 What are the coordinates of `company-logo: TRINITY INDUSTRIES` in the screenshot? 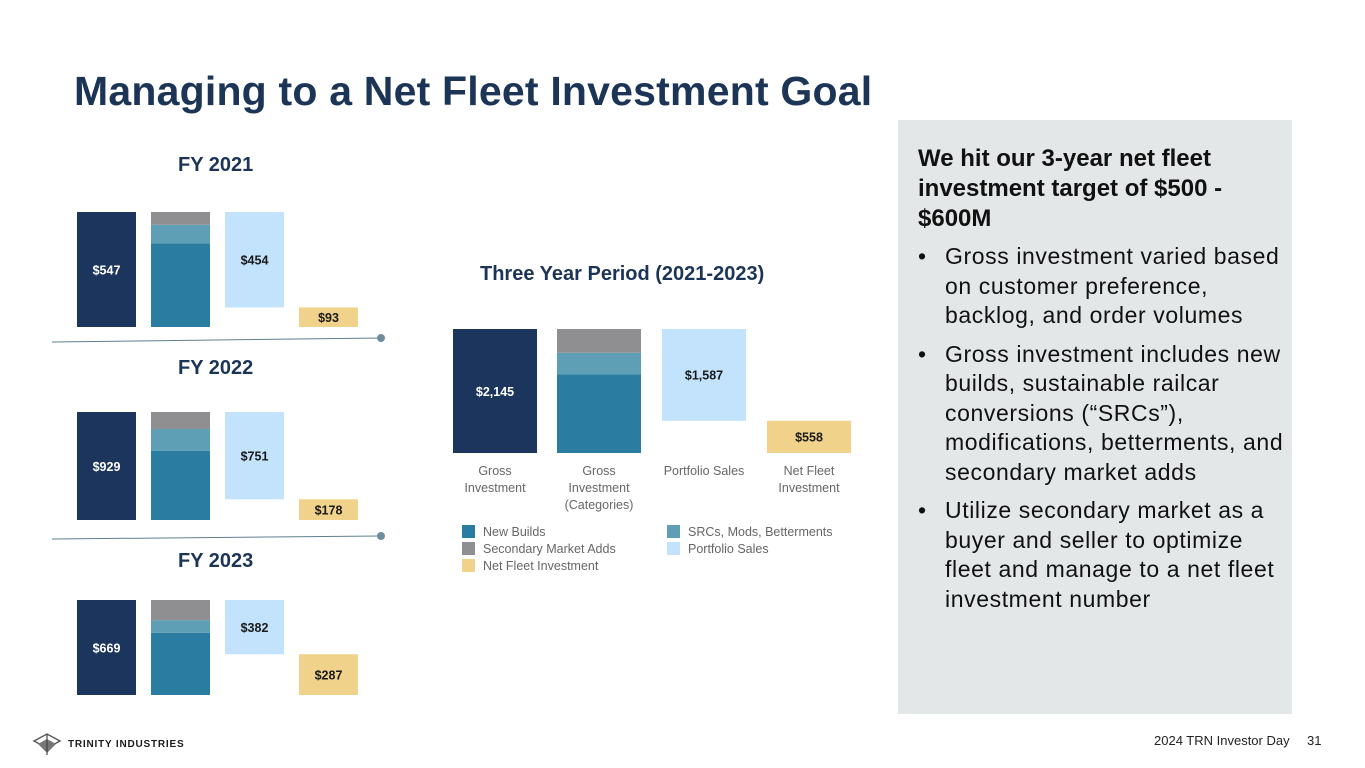 It's located at (117, 746).